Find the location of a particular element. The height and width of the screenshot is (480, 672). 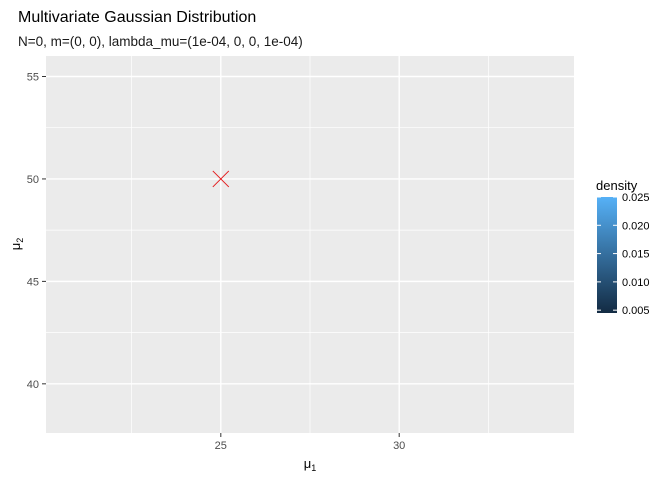

legend-tick-label: 0.005 is located at coordinates (636, 311).